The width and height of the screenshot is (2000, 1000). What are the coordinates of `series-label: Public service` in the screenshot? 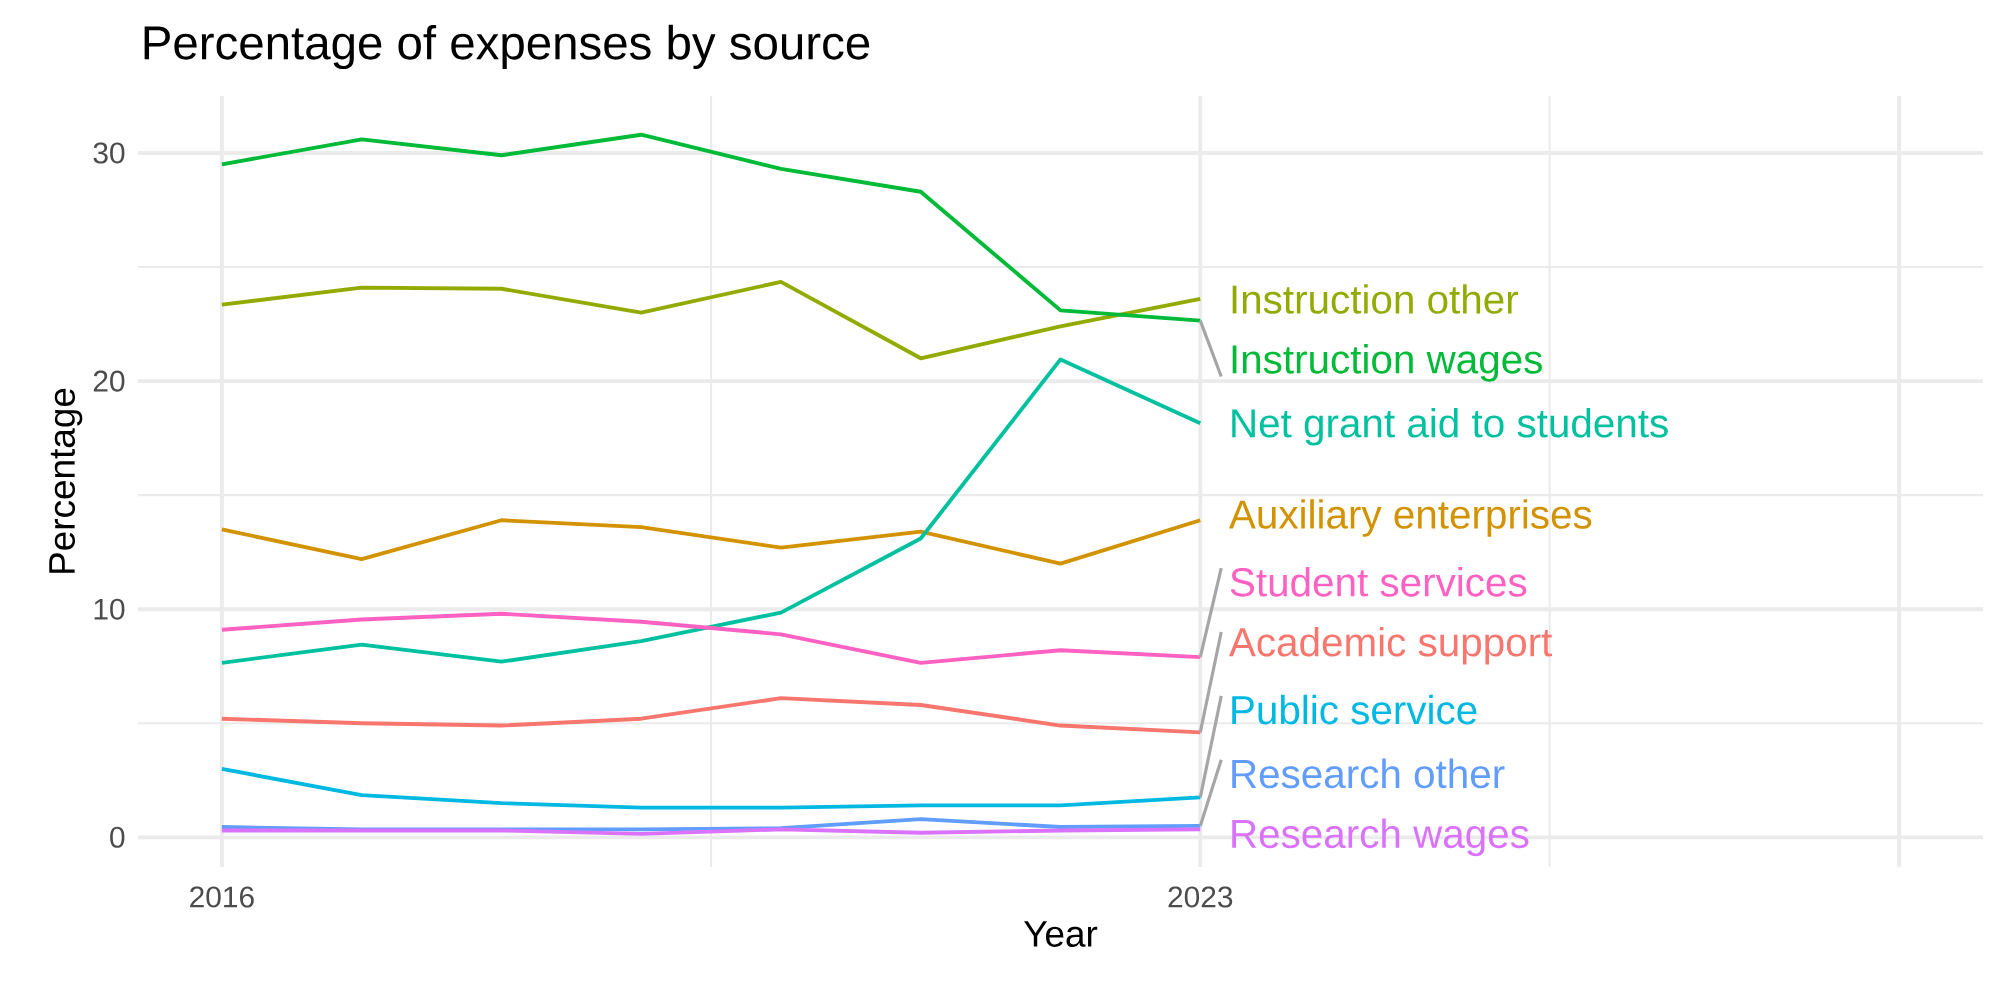 It's located at (1354, 709).